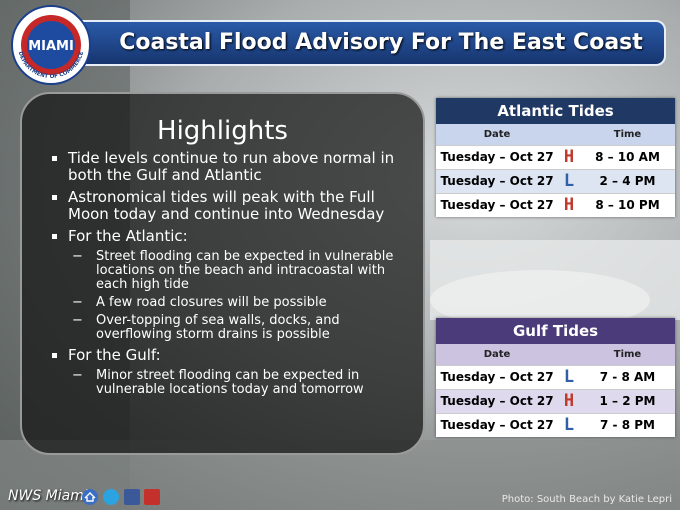  I want to click on highlight-text: For the Atlantic:, so click(128, 236).